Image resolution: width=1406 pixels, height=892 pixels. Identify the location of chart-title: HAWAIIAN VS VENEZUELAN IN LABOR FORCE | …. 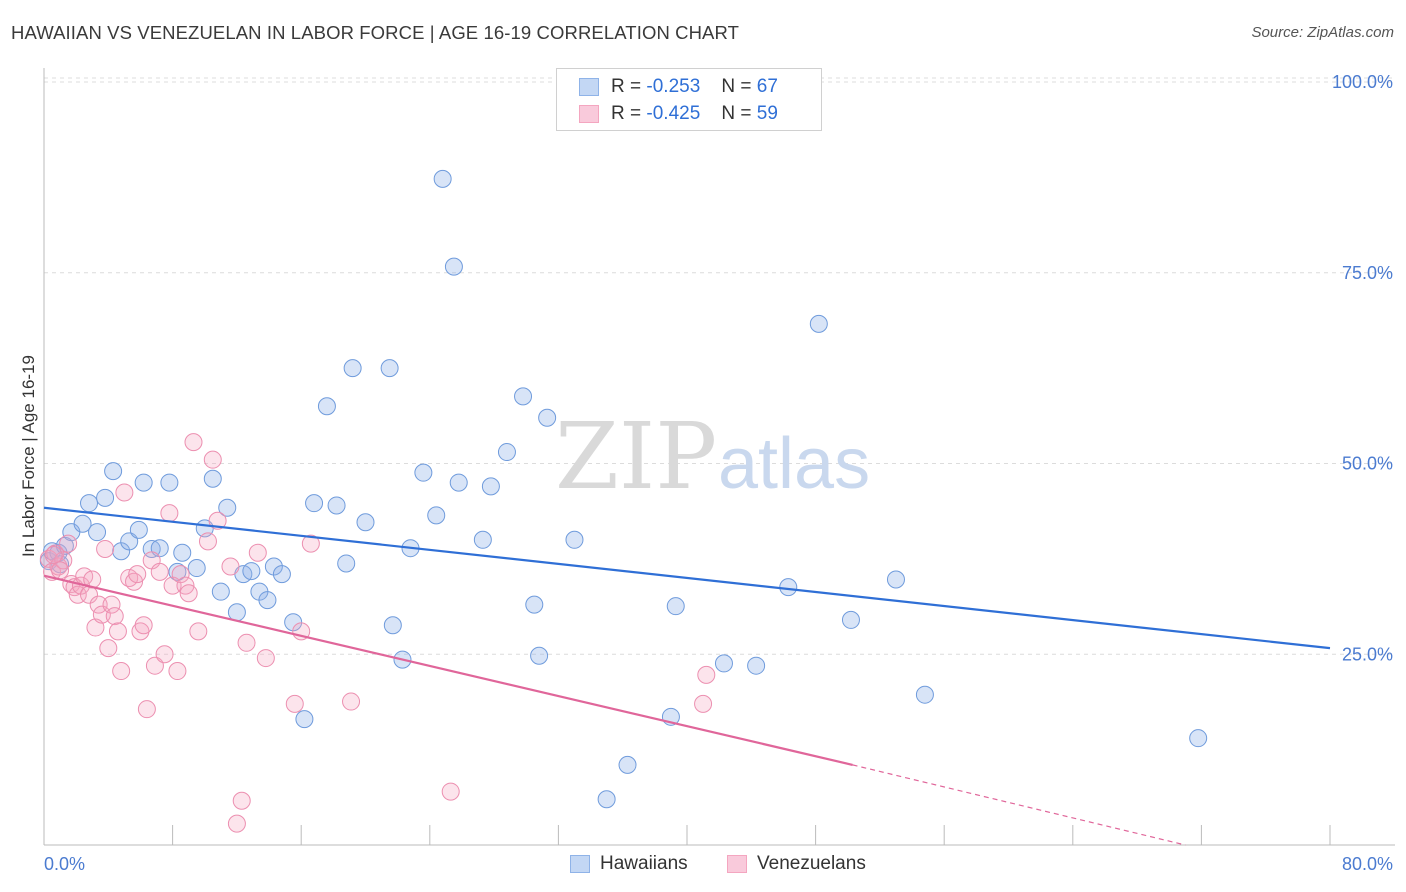
(375, 32).